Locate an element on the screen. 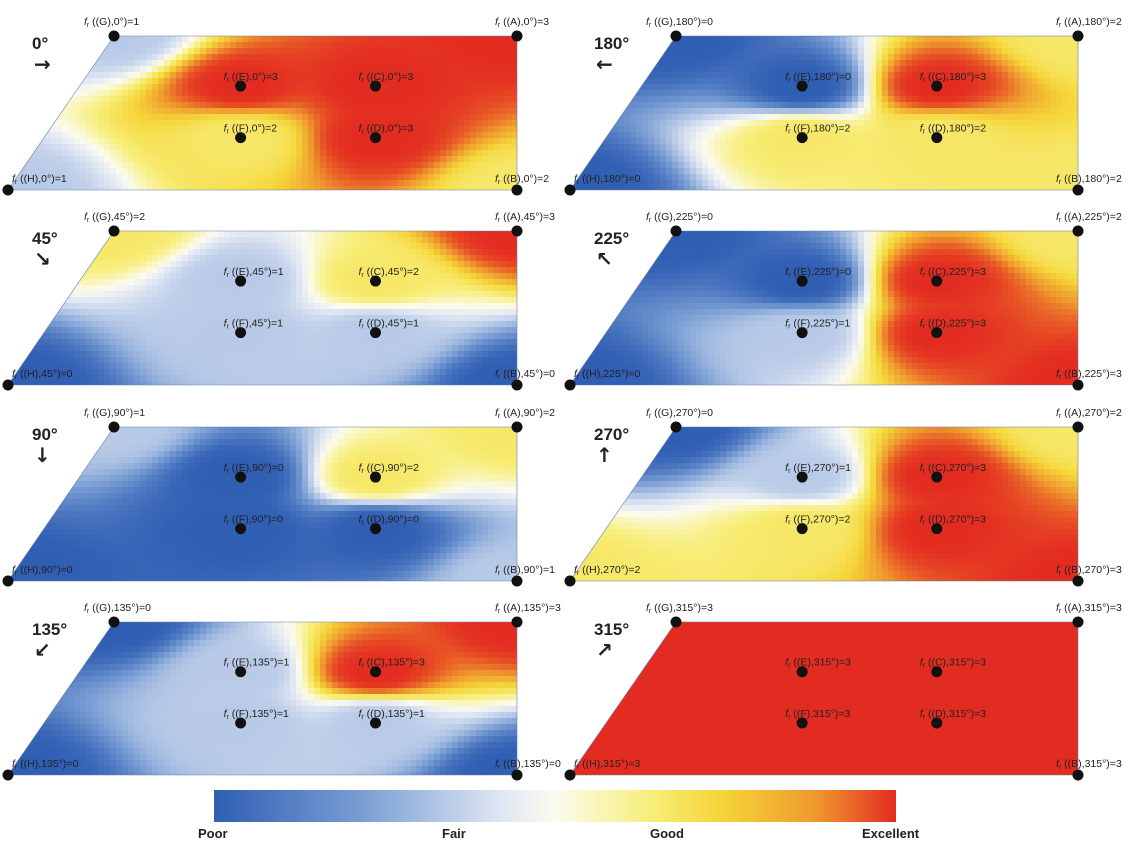 Image resolution: width=1131 pixels, height=844 pixels. point-label-D: fr ((D),225°)=3 is located at coordinates (953, 324).